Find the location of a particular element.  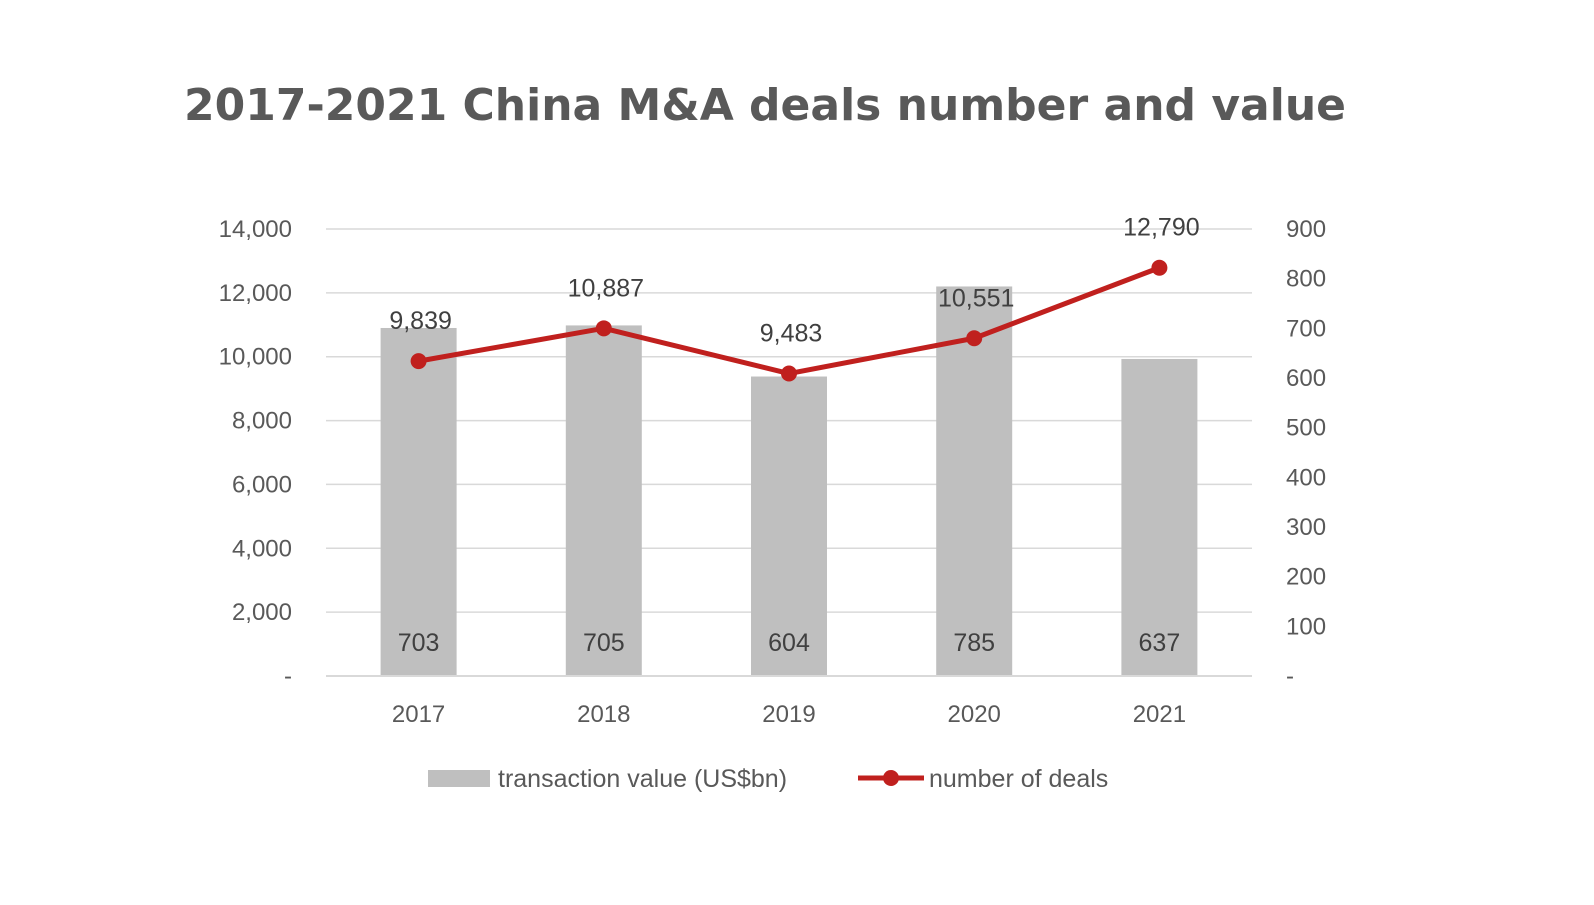

right-axis-tick-label: 900 is located at coordinates (1306, 229).